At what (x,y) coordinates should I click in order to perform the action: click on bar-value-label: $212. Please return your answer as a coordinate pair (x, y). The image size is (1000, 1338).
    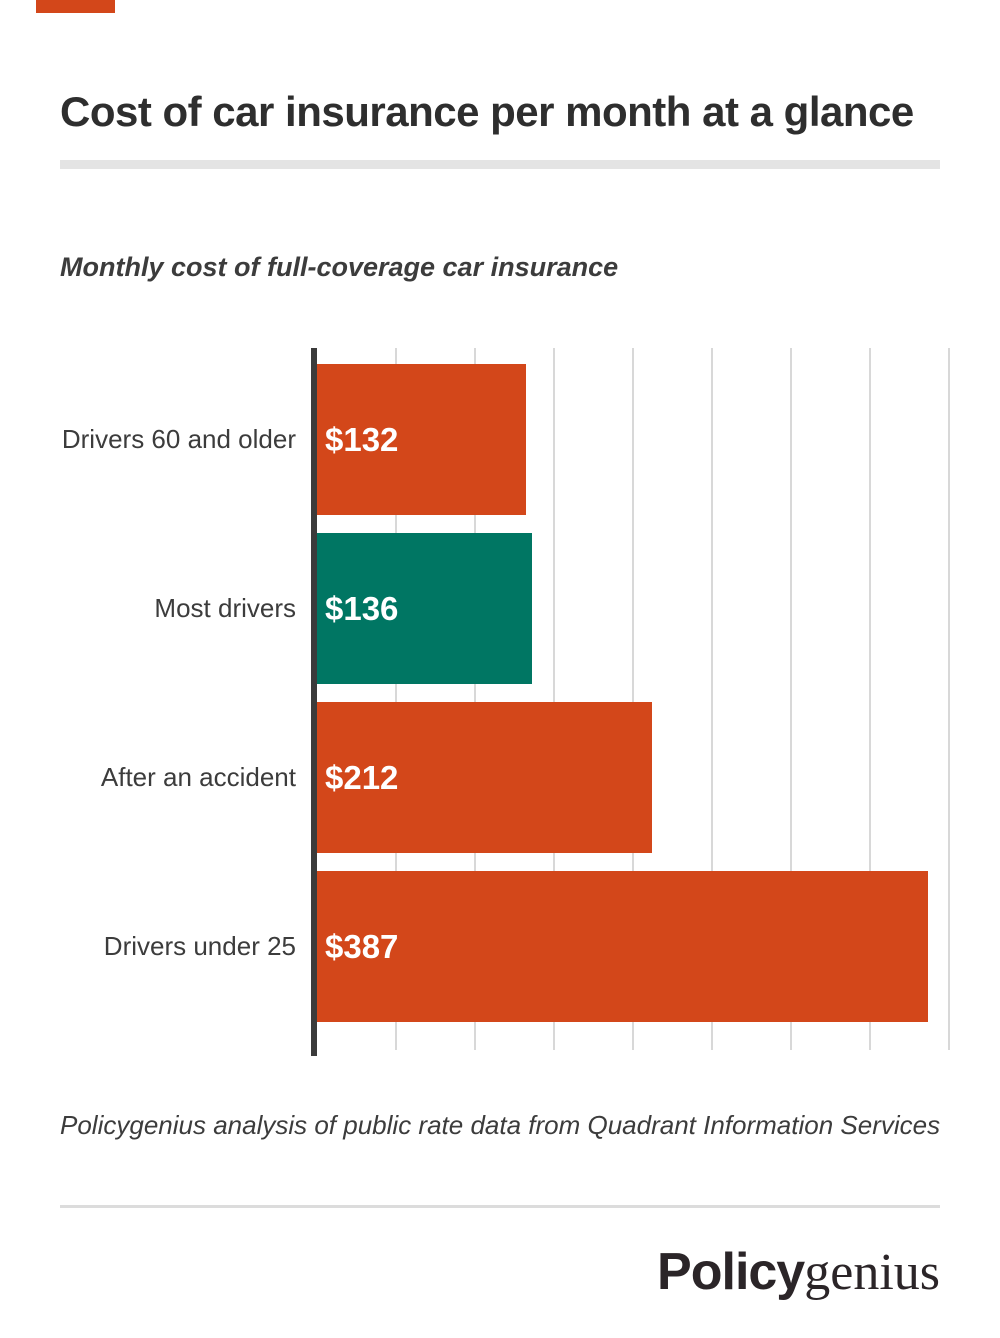
    Looking at the image, I should click on (362, 777).